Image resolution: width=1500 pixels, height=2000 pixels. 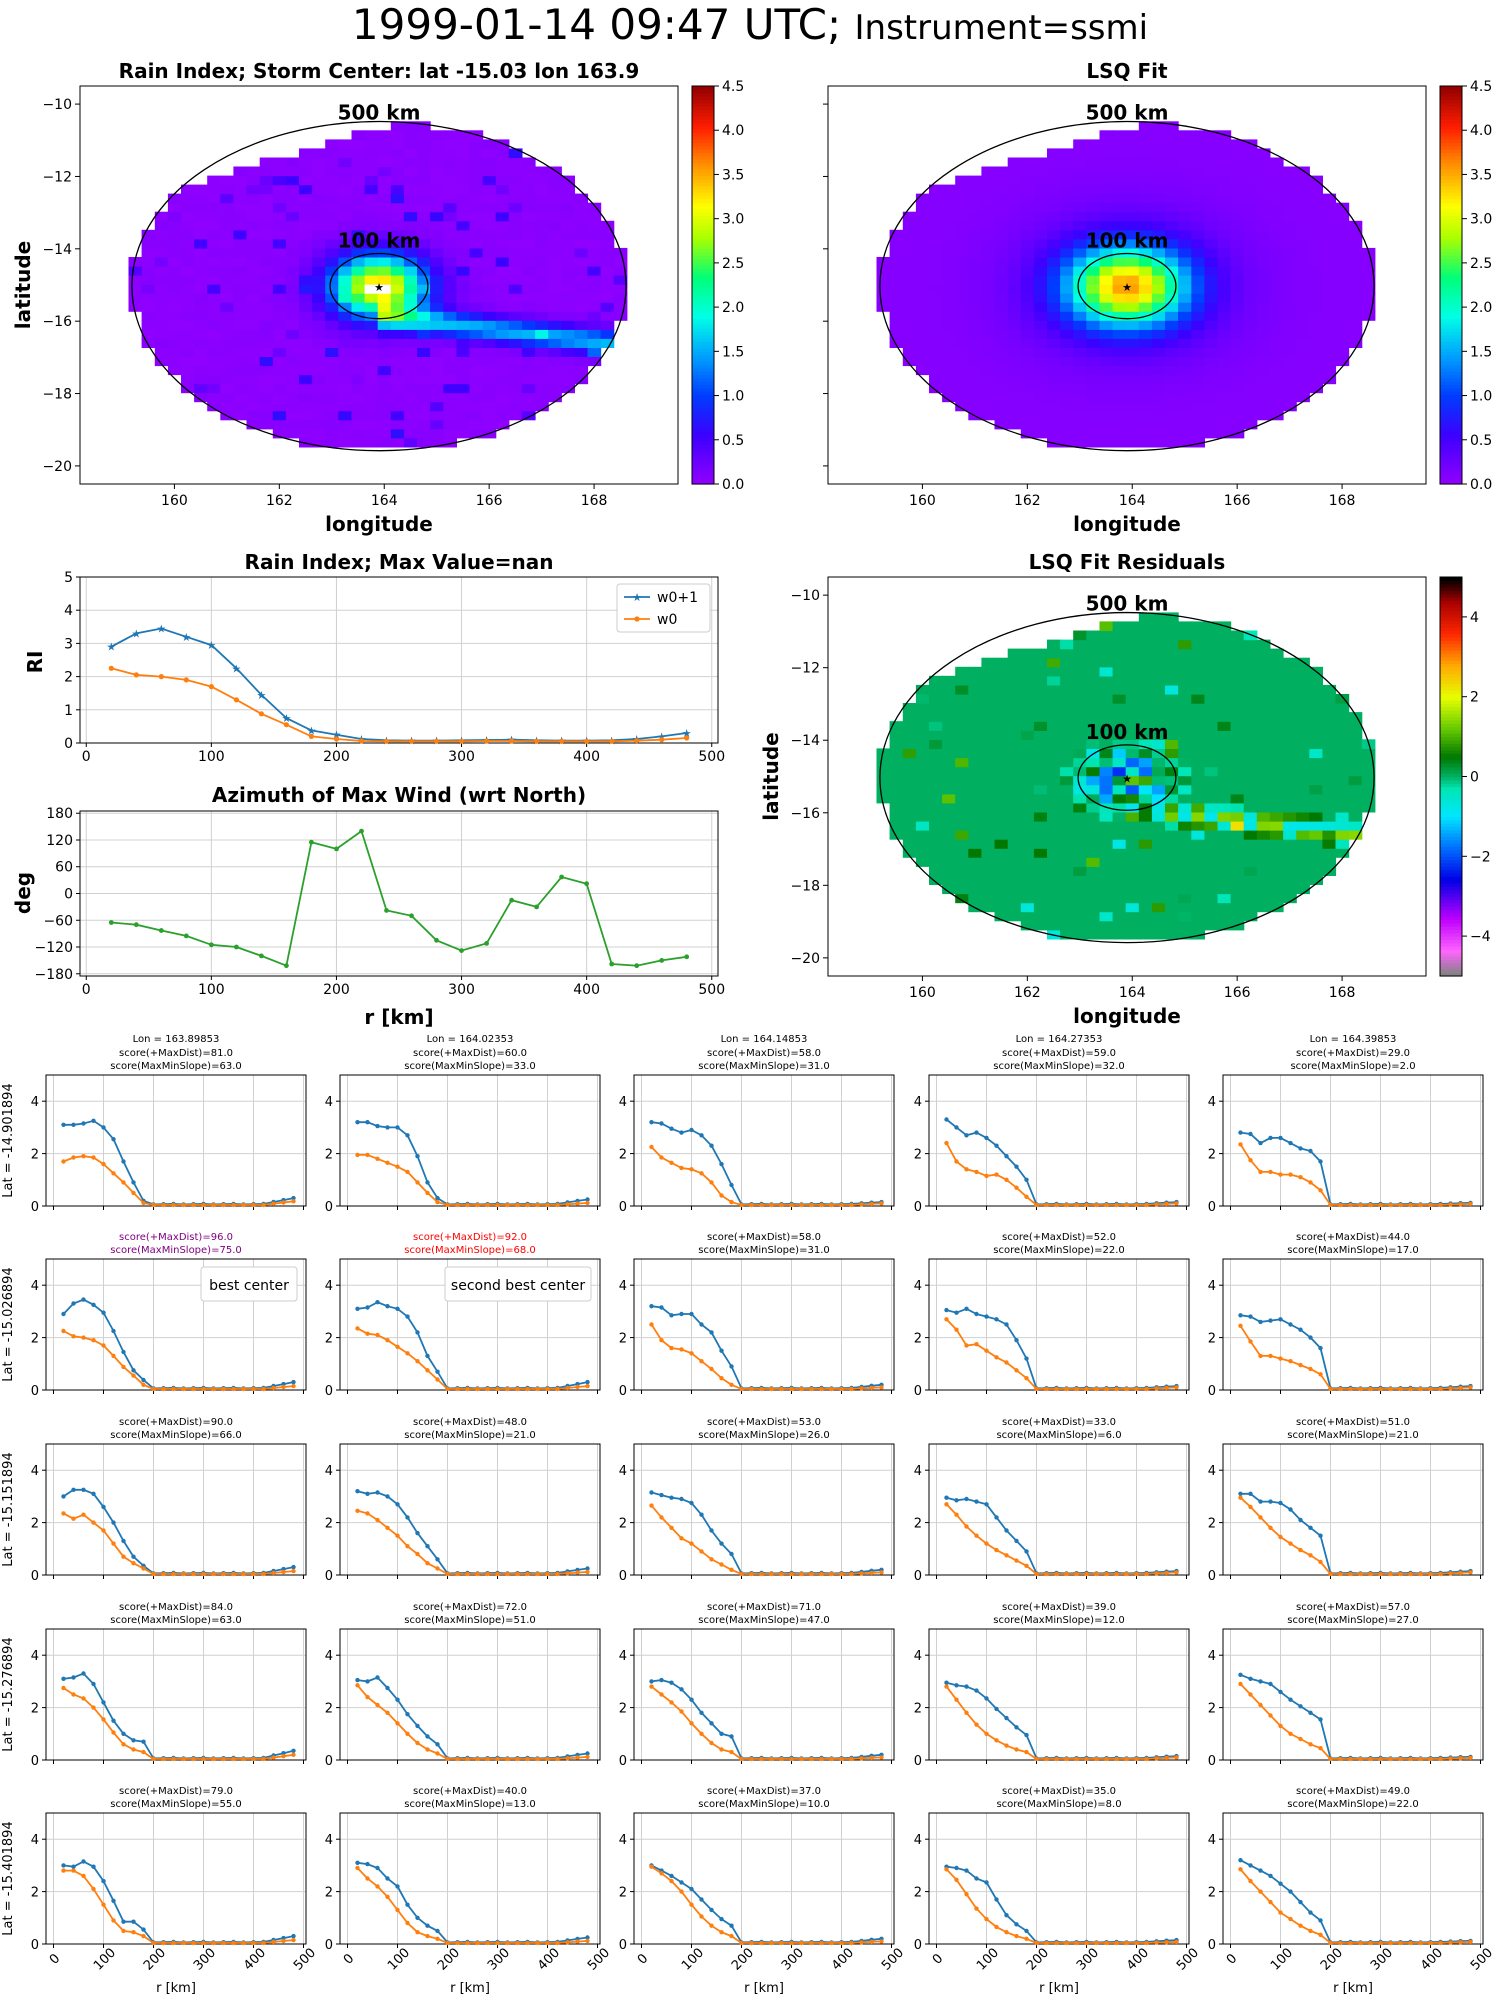 I want to click on storm-center-star: ★, so click(x=379, y=287).